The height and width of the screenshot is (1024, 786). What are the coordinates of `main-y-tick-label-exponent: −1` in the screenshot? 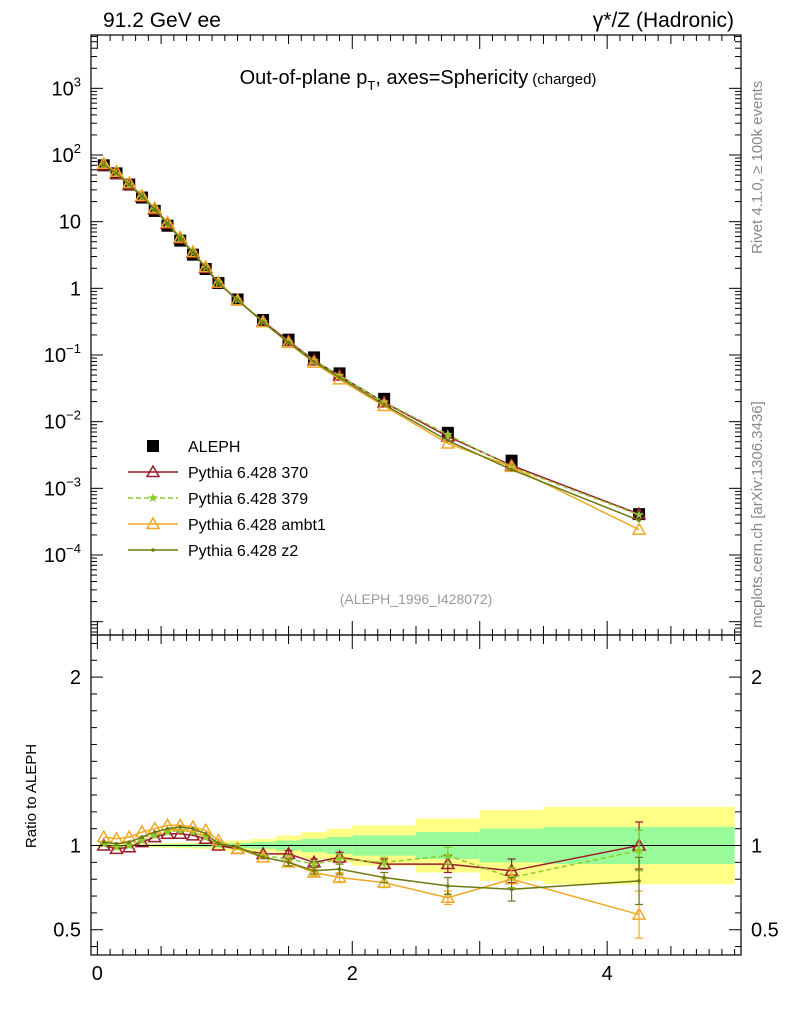 It's located at (73, 348).